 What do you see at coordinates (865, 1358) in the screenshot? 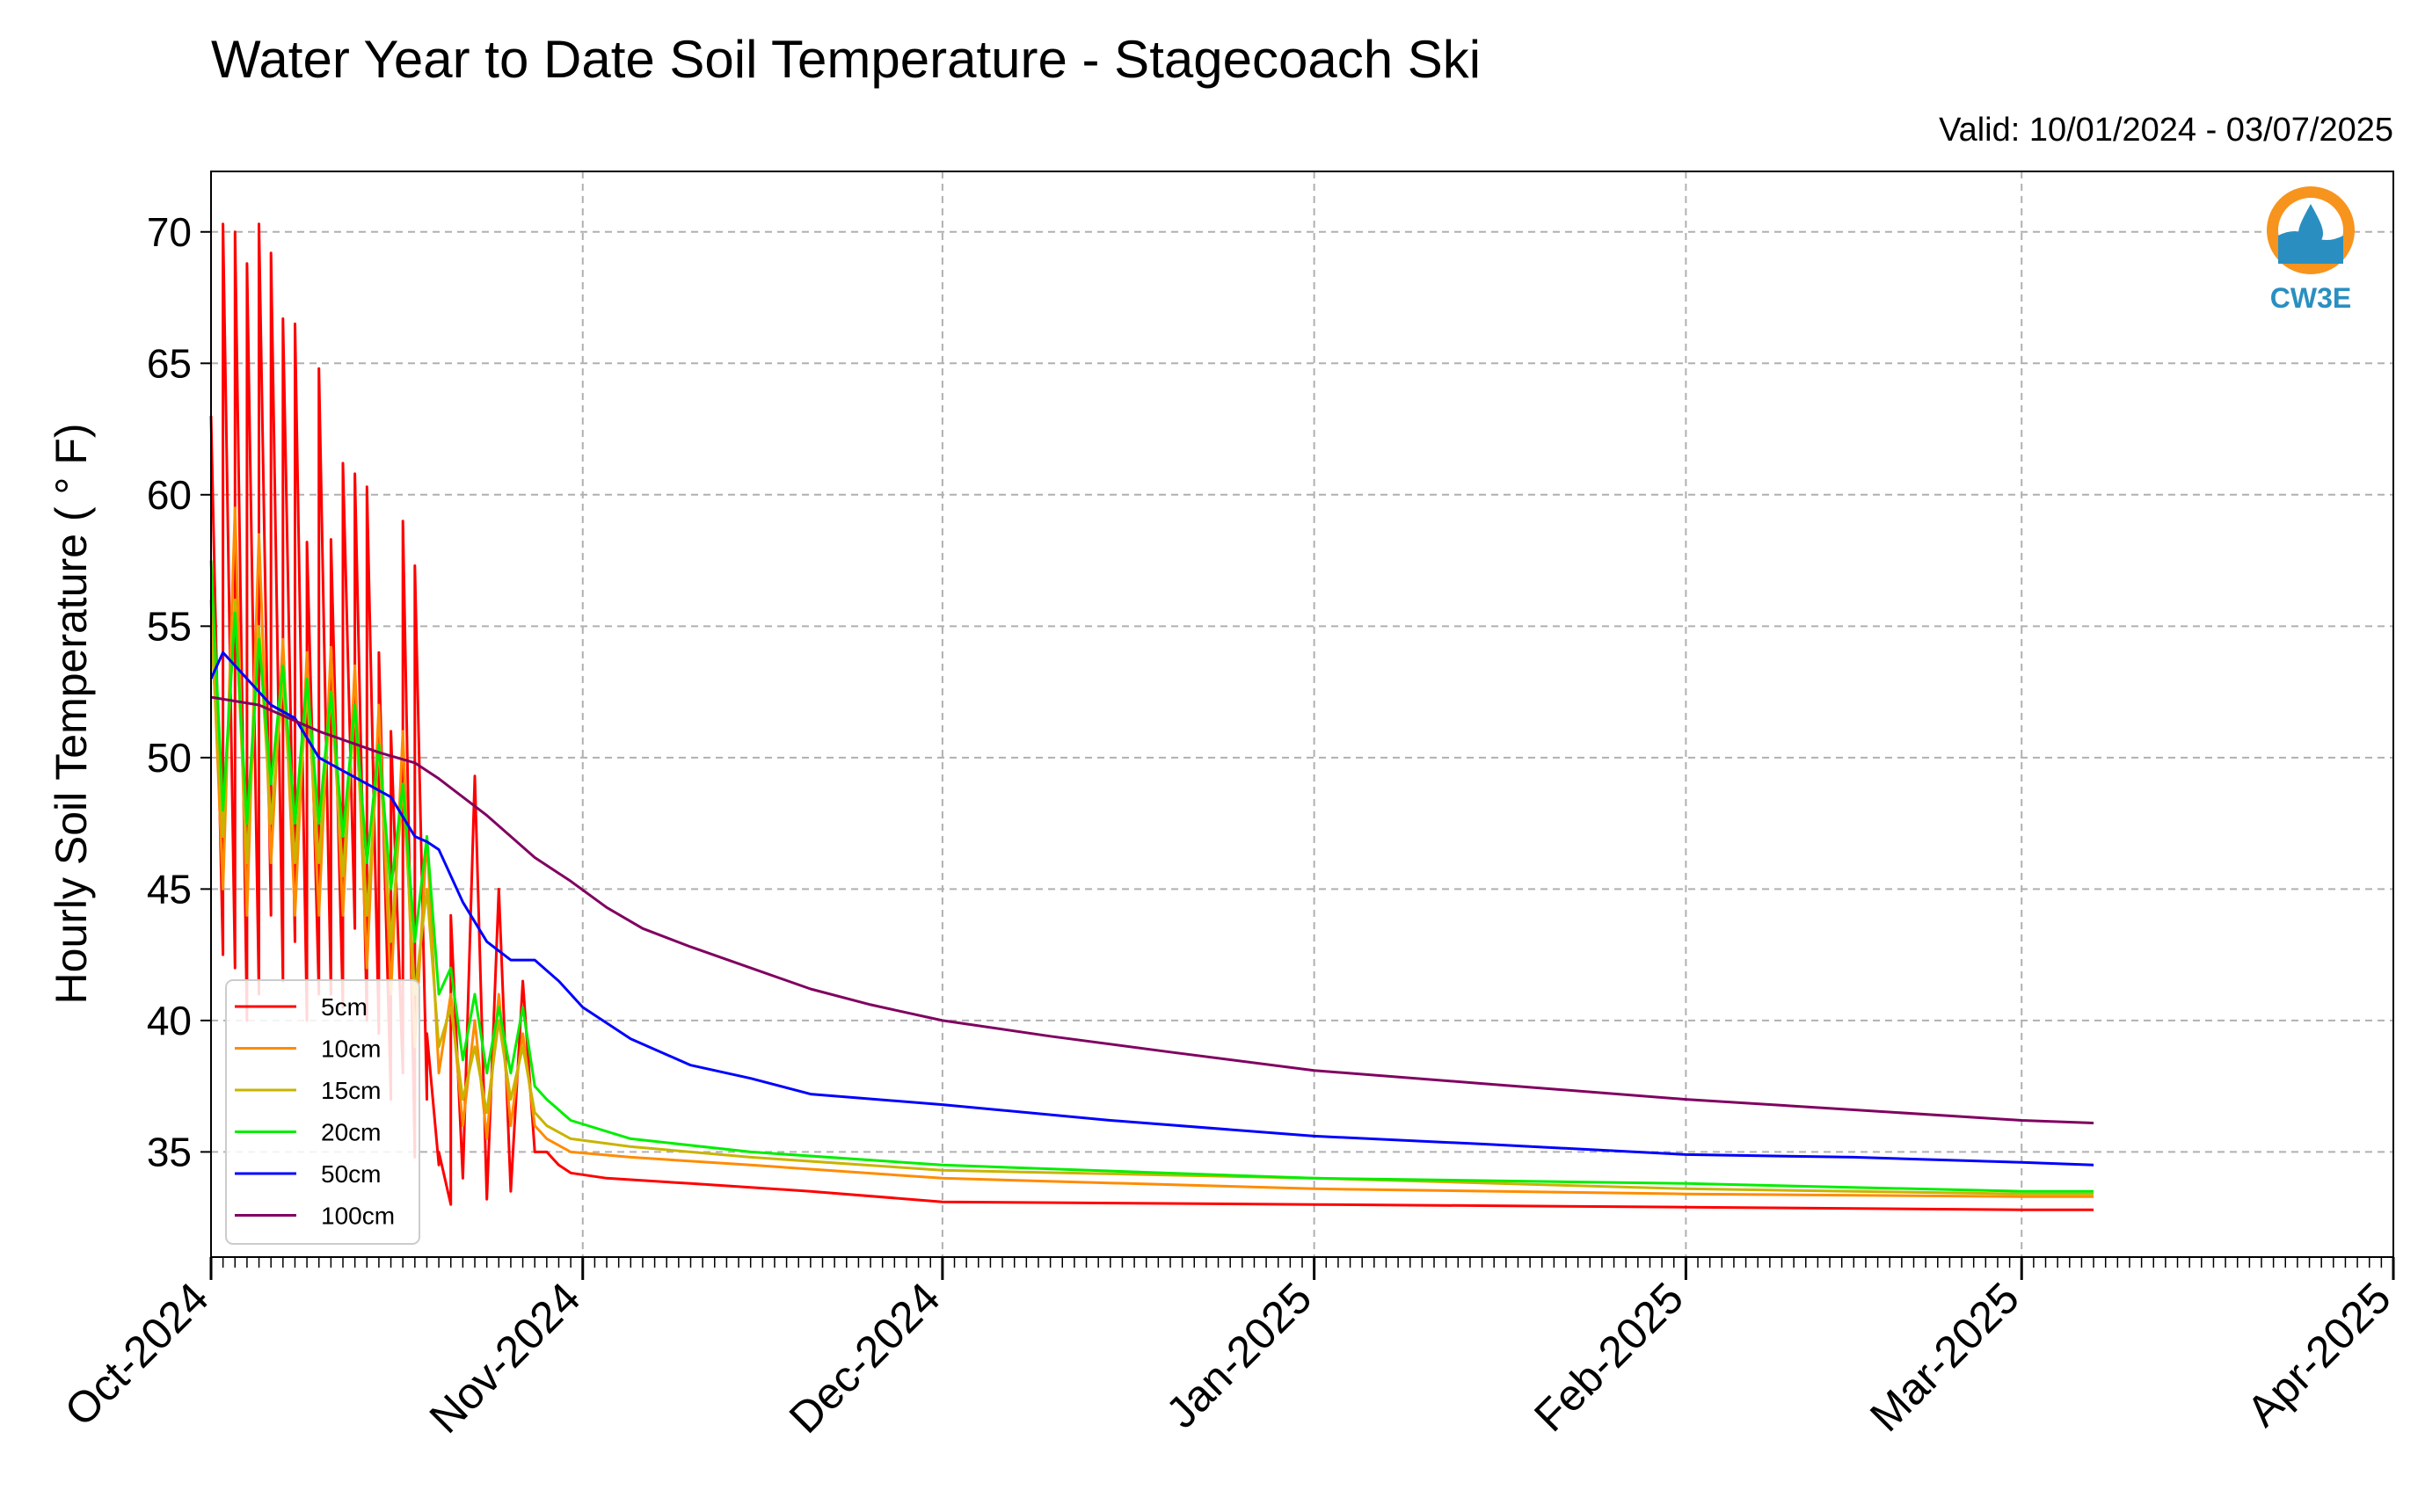
I see `x-tick-label: Dec-2024` at bounding box center [865, 1358].